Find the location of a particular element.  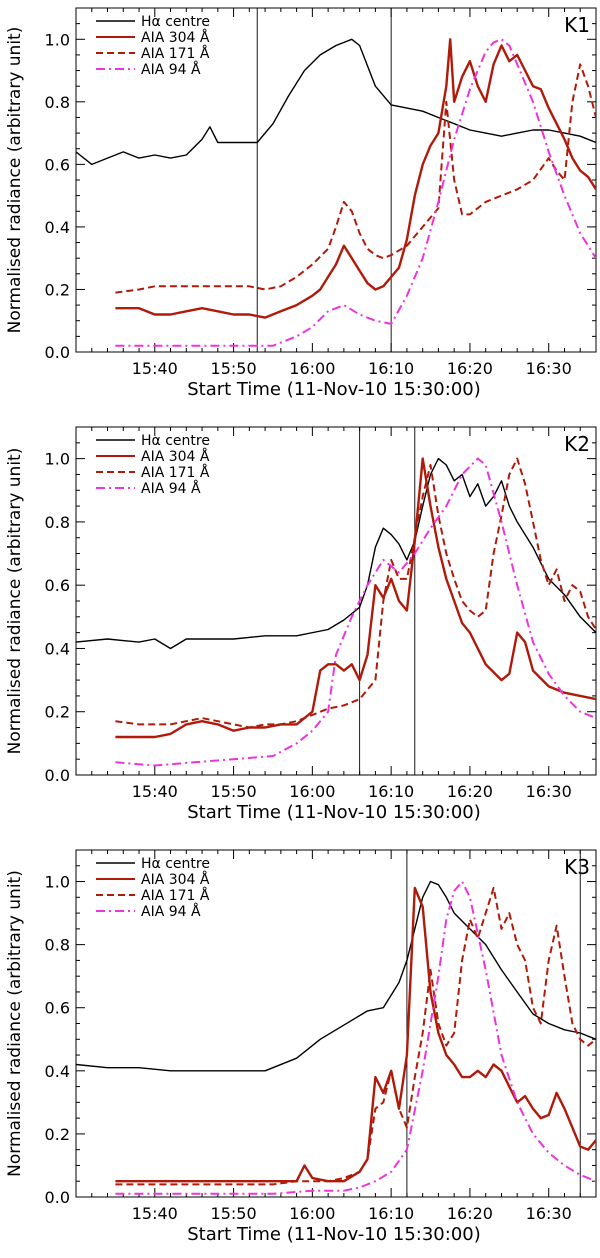

panel-label: K2 is located at coordinates (577, 444).